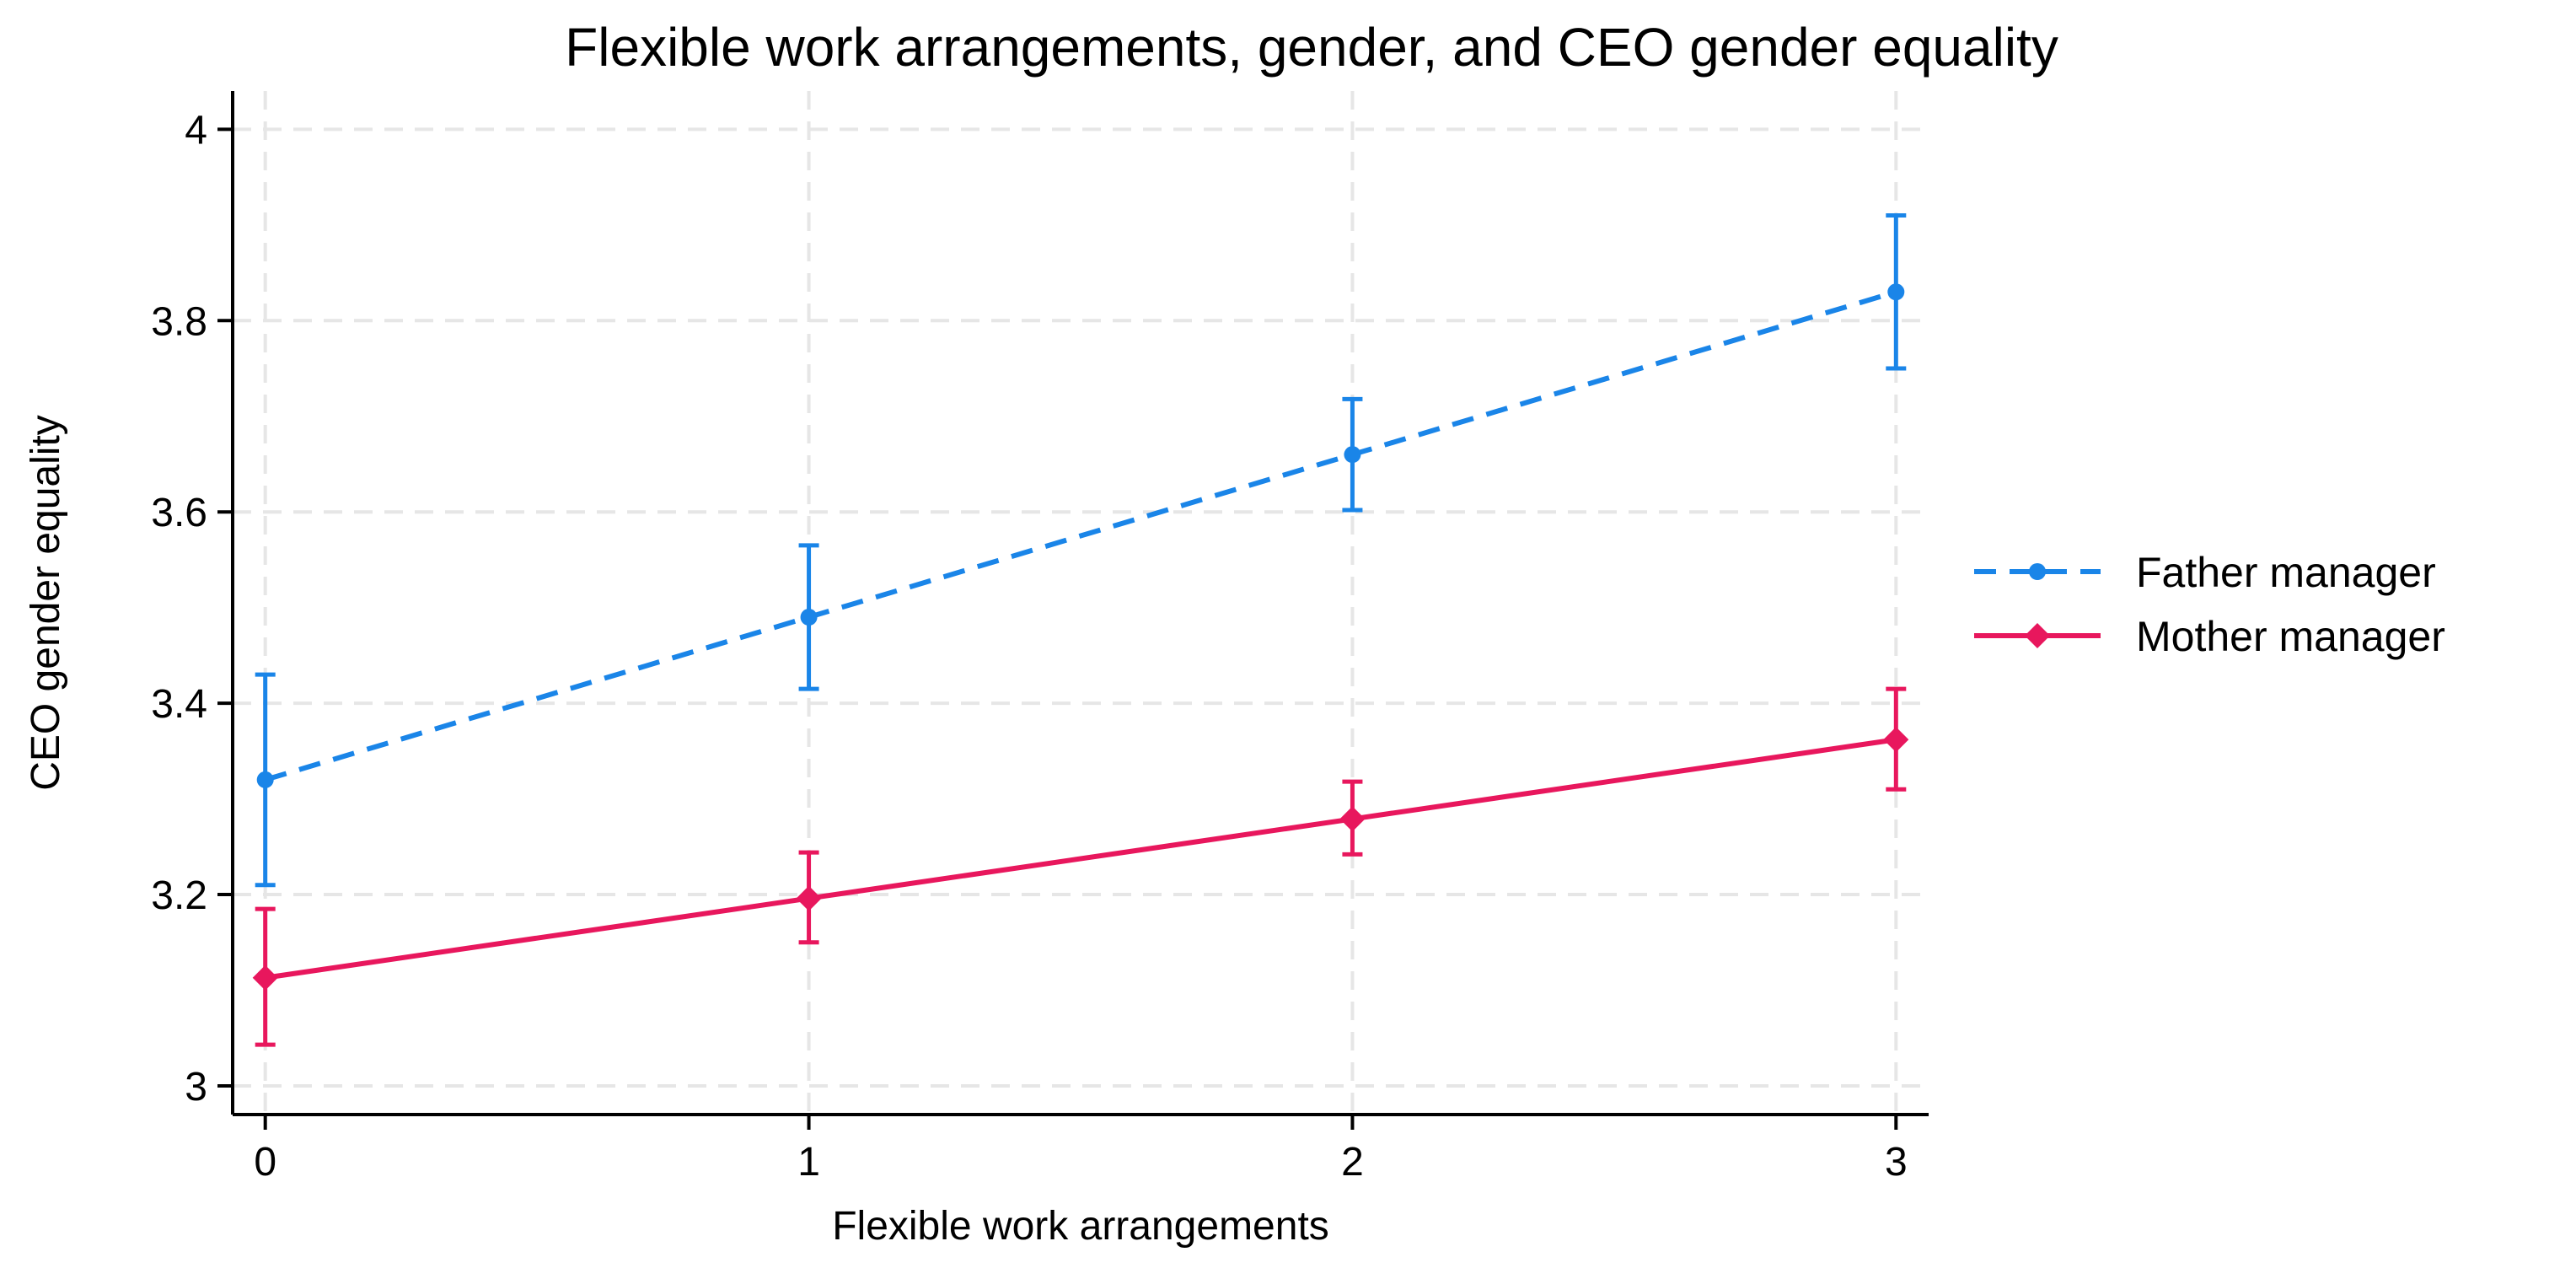  Describe the element at coordinates (179, 513) in the screenshot. I see `y-tick-label: 3.6` at that location.